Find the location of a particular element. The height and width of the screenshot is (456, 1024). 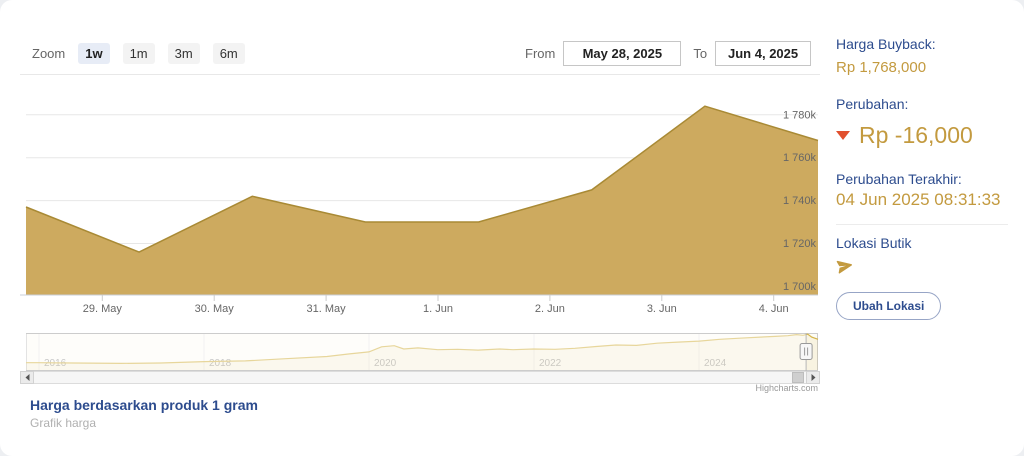

sidebar-divider is located at coordinates (922, 224).